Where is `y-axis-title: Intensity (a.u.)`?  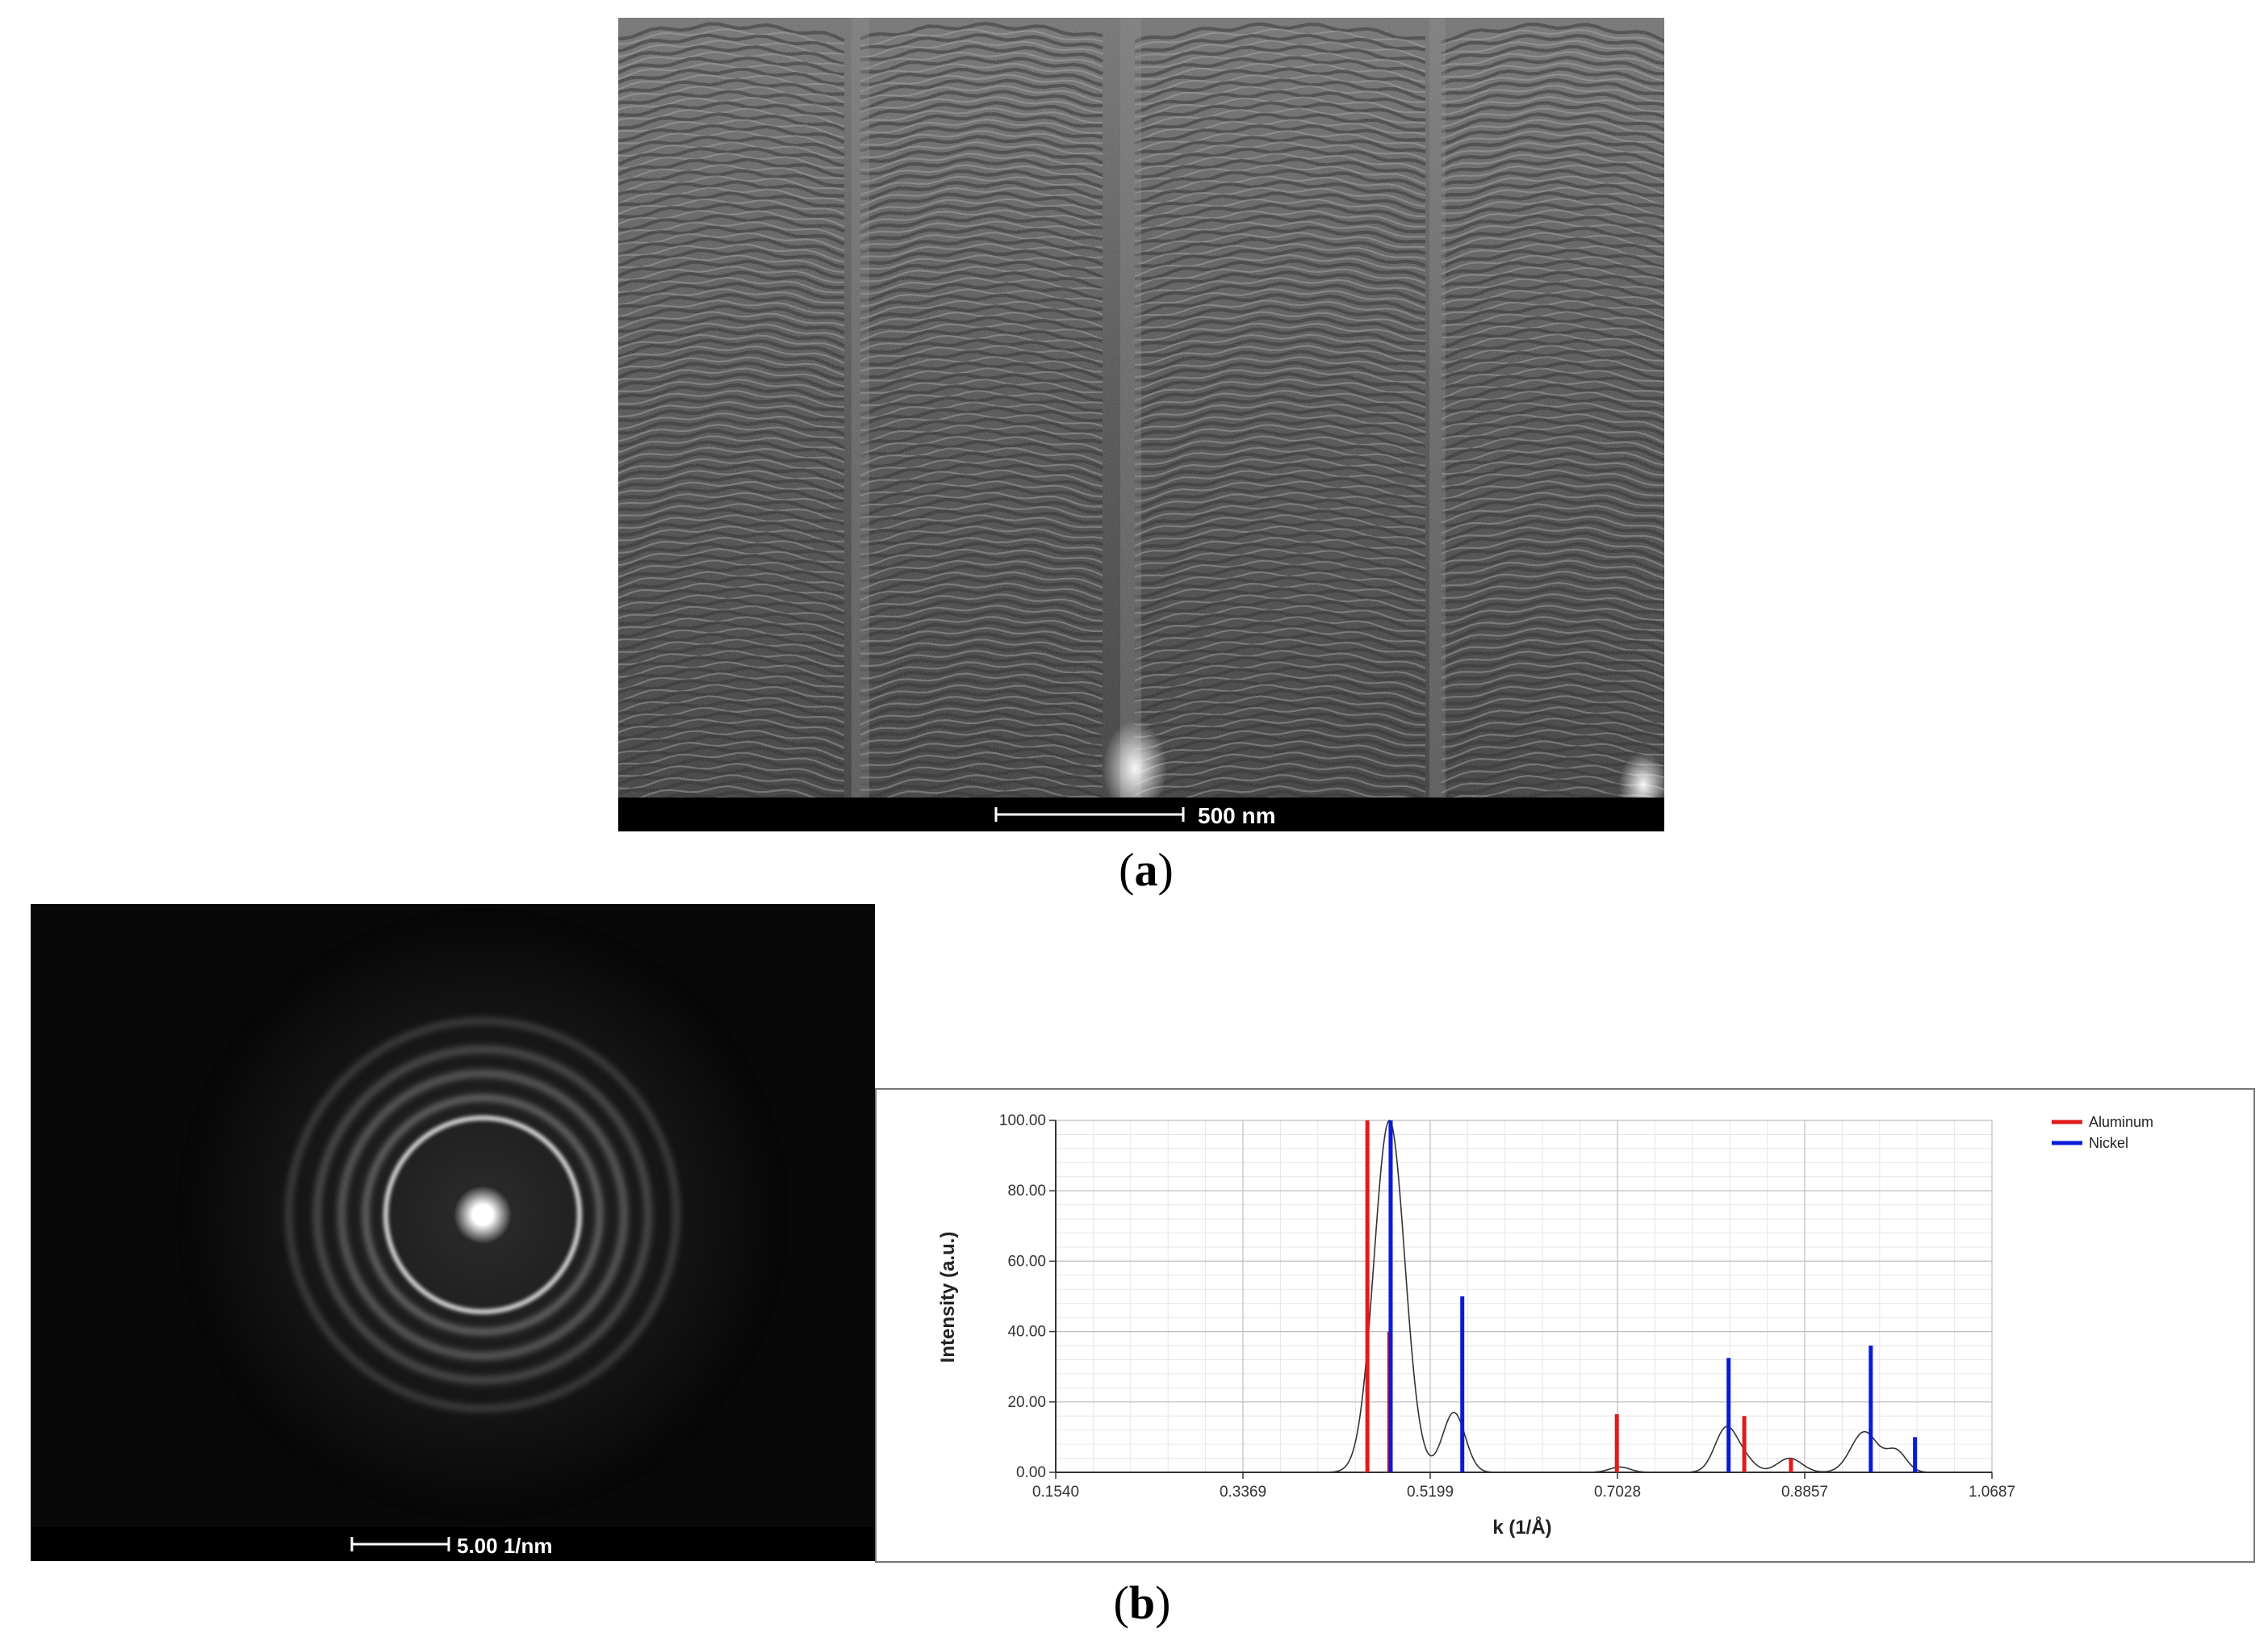 y-axis-title: Intensity (a.u.) is located at coordinates (948, 1297).